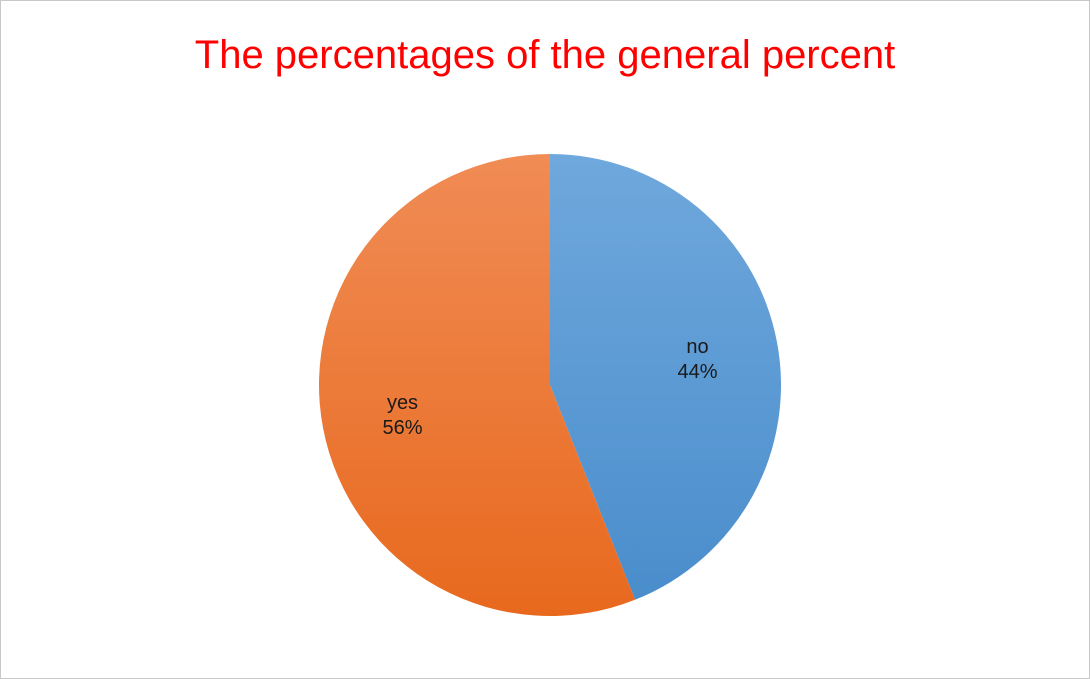 This screenshot has width=1090, height=679. Describe the element at coordinates (697, 372) in the screenshot. I see `slice-percent-no: 44%` at that location.